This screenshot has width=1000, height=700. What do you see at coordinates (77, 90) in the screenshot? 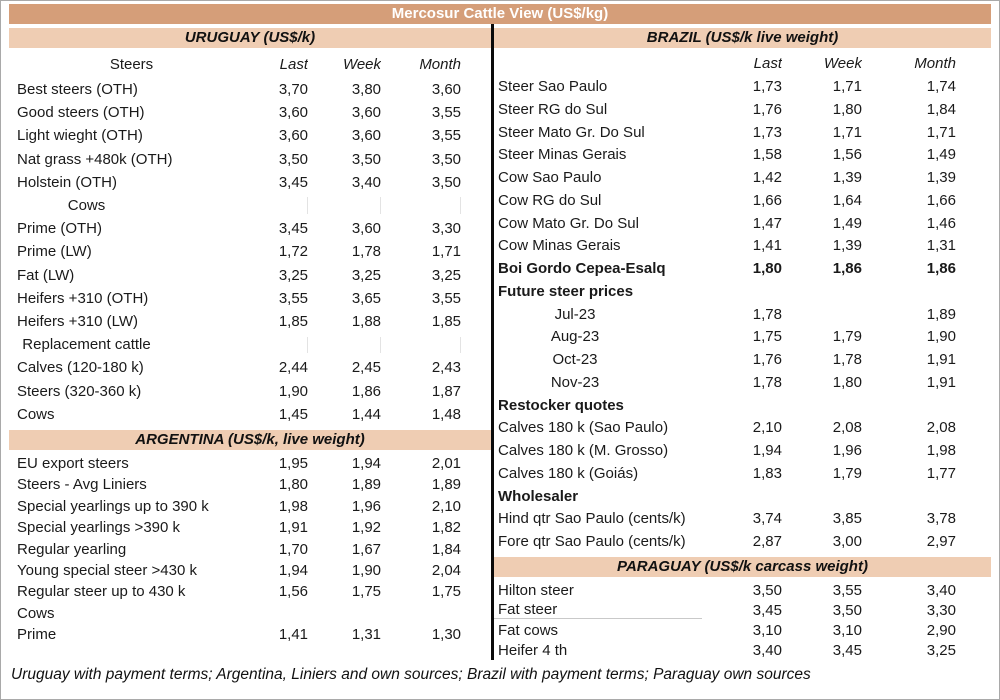
I see `row-label: Best steers (OTH)` at bounding box center [77, 90].